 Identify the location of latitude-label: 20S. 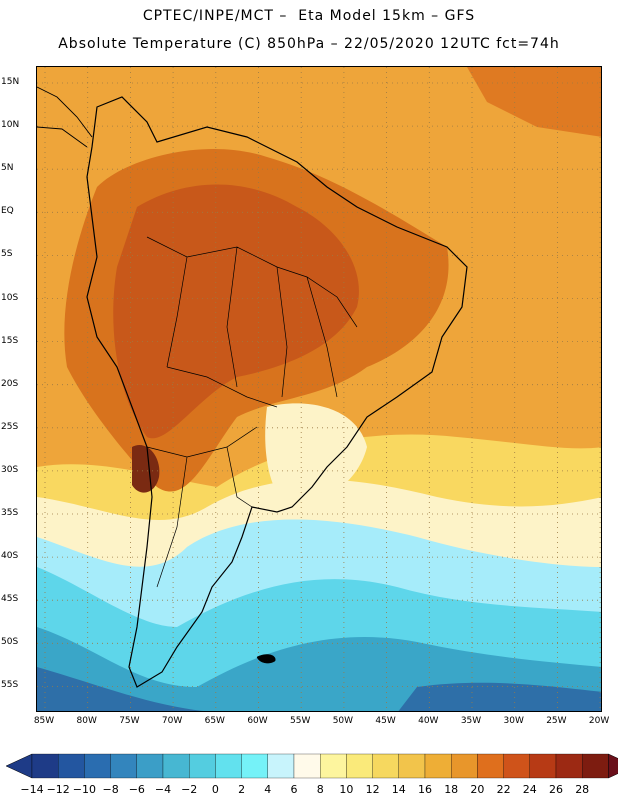
(10, 383).